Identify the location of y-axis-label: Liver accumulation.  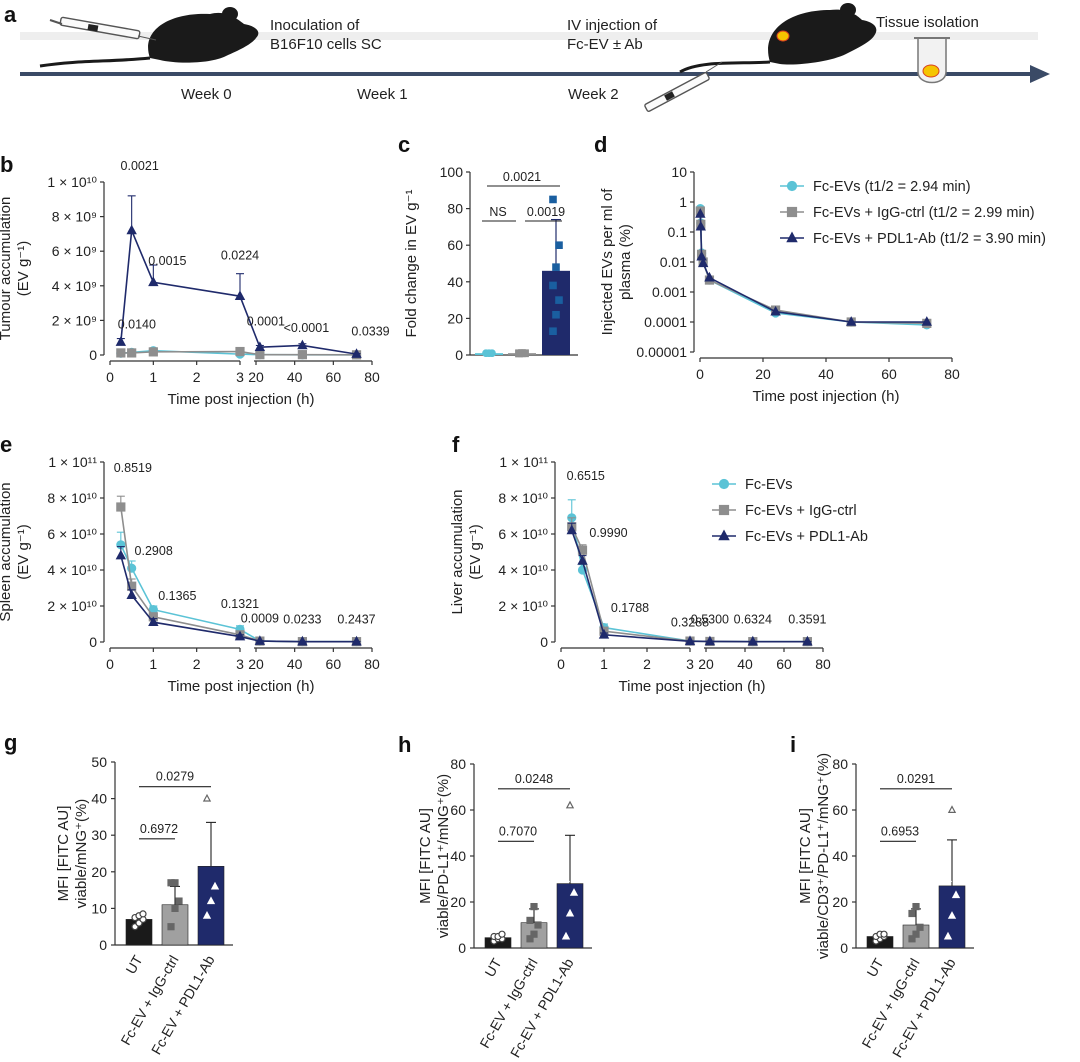
(457, 551).